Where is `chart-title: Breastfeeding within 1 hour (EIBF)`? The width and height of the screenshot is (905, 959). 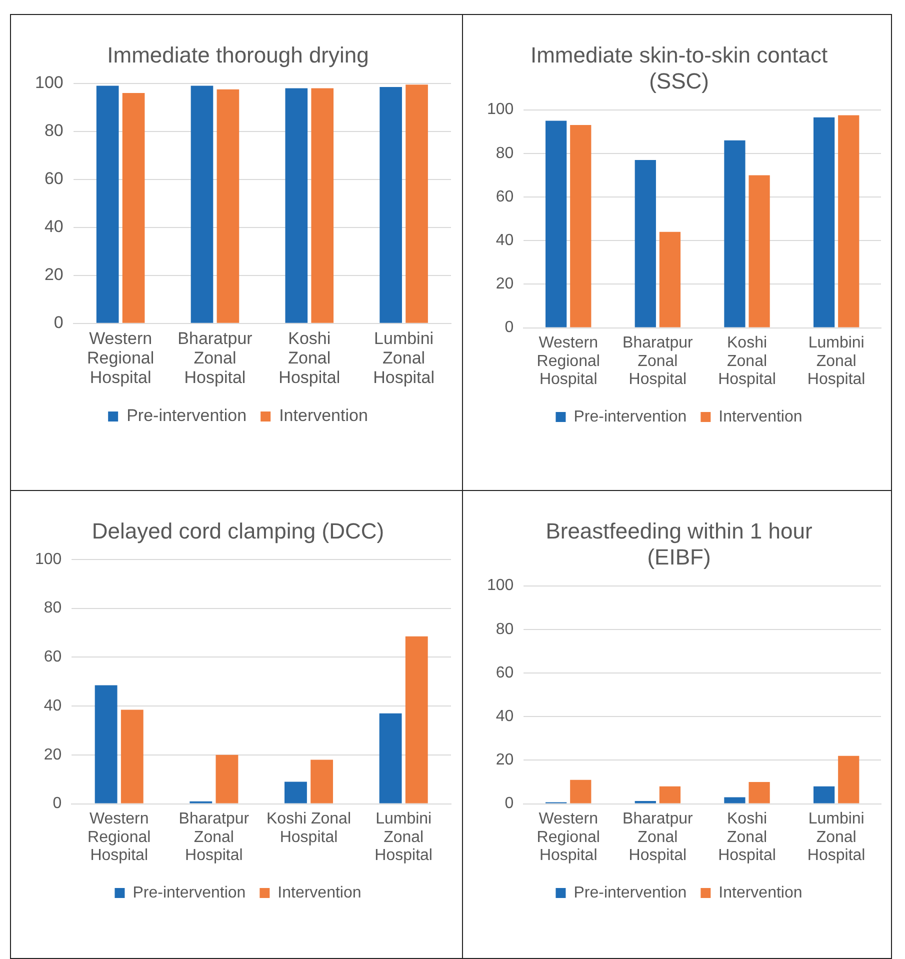 chart-title: Breastfeeding within 1 hour (EIBF) is located at coordinates (679, 544).